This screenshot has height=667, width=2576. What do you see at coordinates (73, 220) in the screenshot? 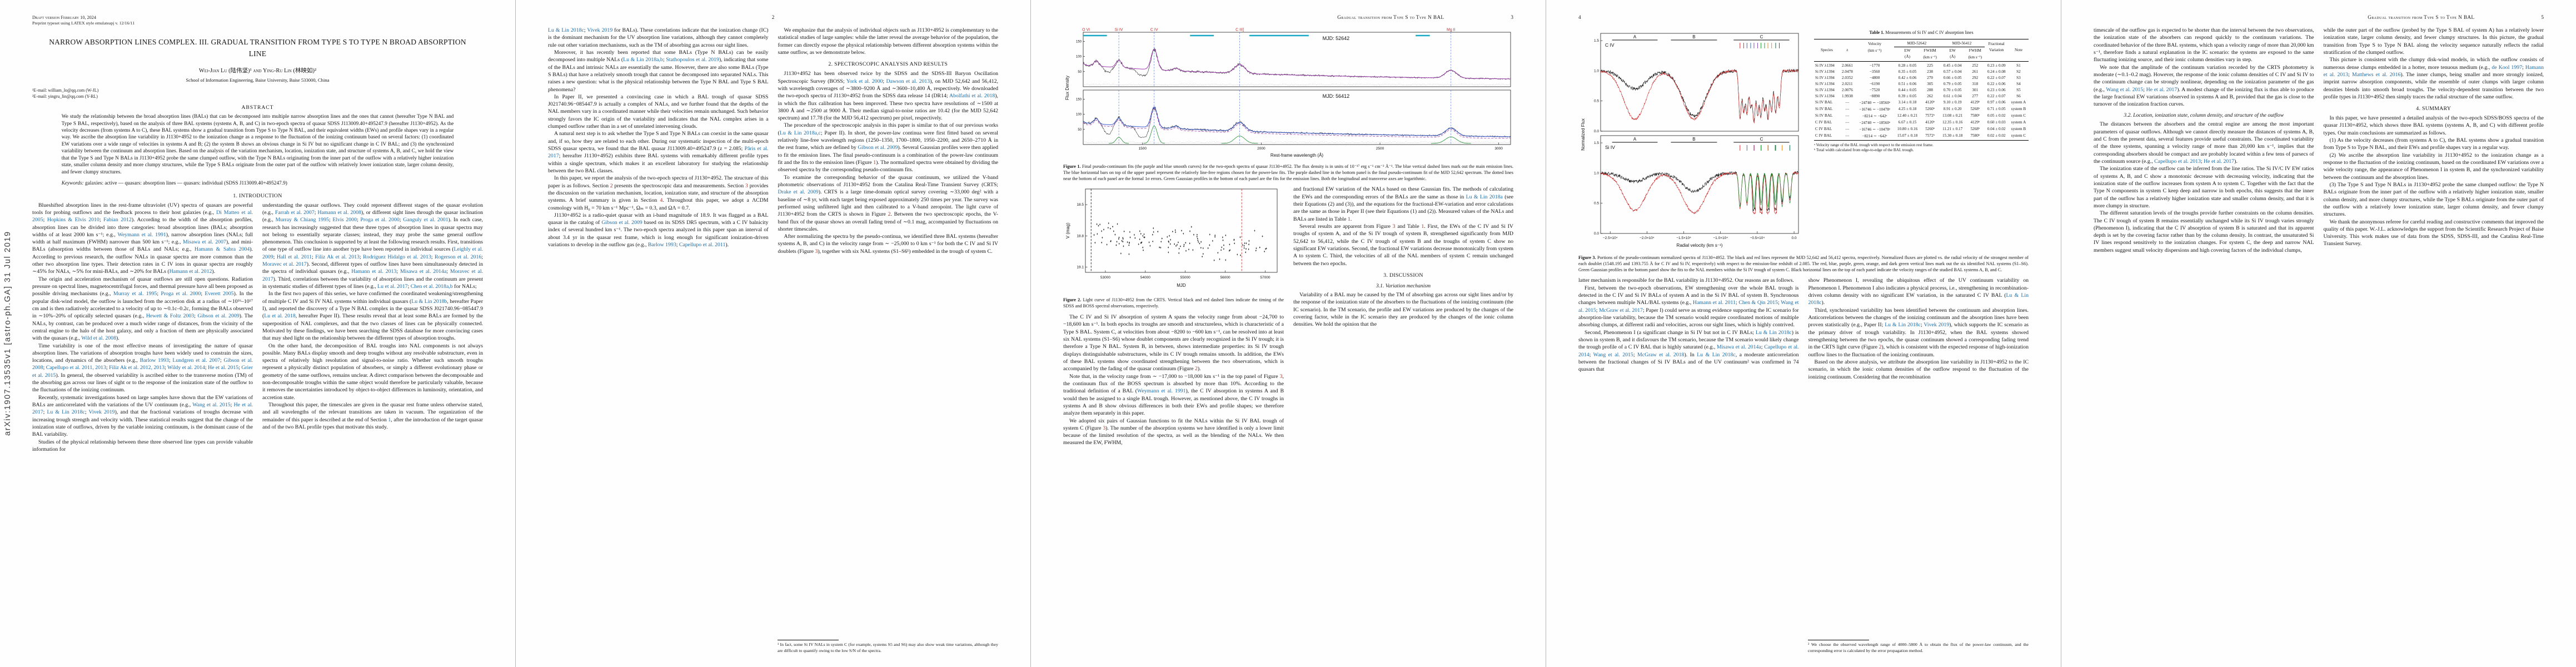
I see `citation-link: Hopkins & Elvis 2010` at bounding box center [73, 220].